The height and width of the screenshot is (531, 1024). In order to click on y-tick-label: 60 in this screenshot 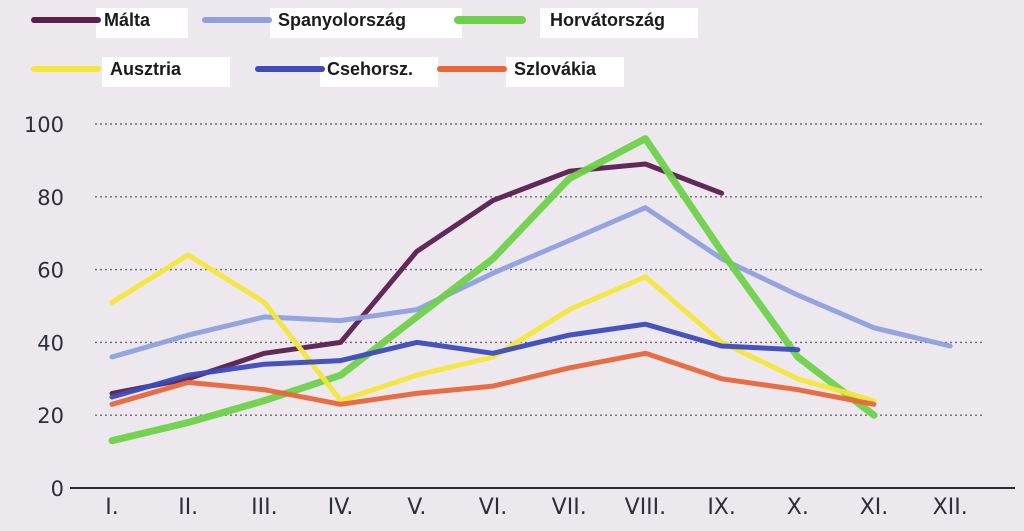, I will do `click(50, 271)`.